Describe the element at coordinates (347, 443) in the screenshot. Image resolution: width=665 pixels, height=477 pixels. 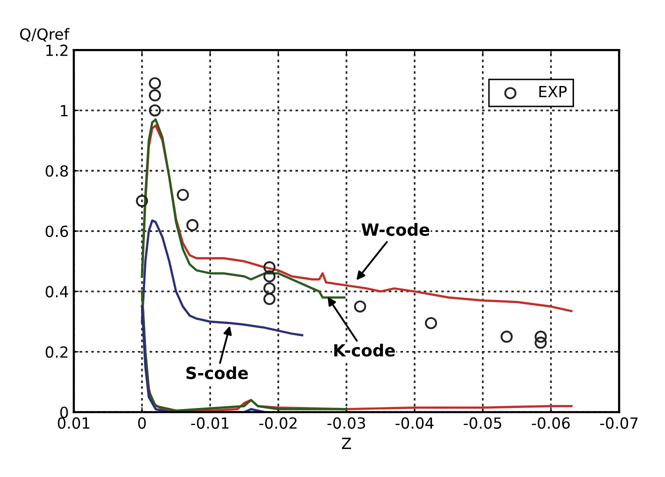
I see `x-axis-title: Z` at that location.